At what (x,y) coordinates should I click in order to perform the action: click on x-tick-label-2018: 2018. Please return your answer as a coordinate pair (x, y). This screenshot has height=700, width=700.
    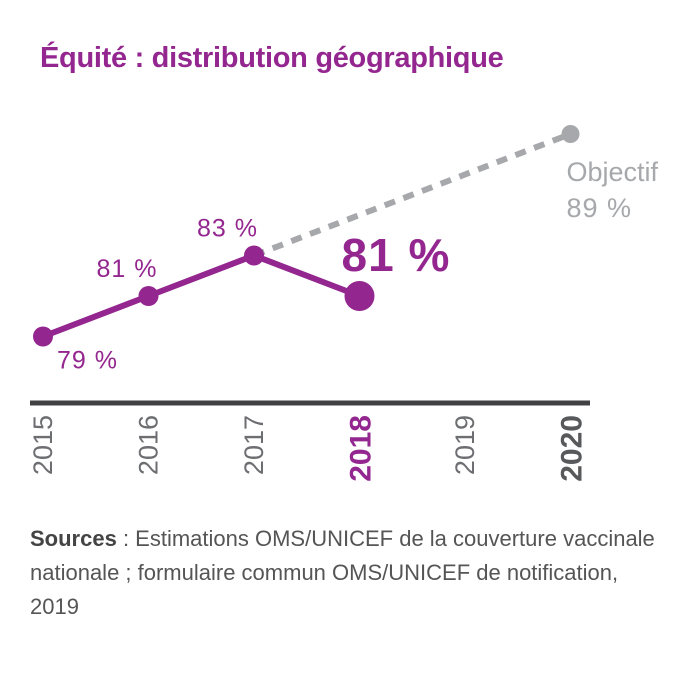
    Looking at the image, I should click on (361, 448).